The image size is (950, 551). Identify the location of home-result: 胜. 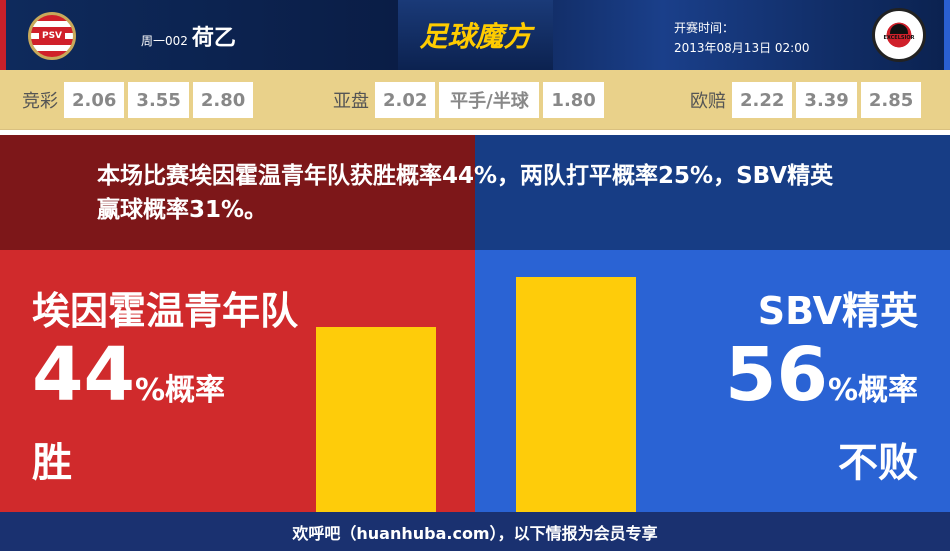
(52, 463).